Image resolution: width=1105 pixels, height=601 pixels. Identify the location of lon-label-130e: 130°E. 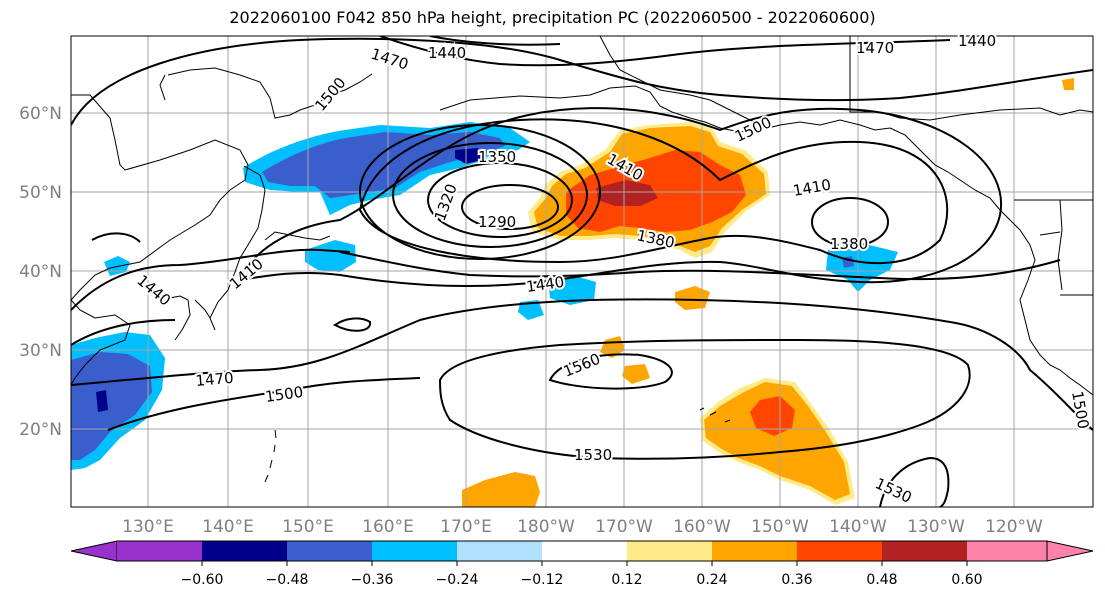
(148, 527).